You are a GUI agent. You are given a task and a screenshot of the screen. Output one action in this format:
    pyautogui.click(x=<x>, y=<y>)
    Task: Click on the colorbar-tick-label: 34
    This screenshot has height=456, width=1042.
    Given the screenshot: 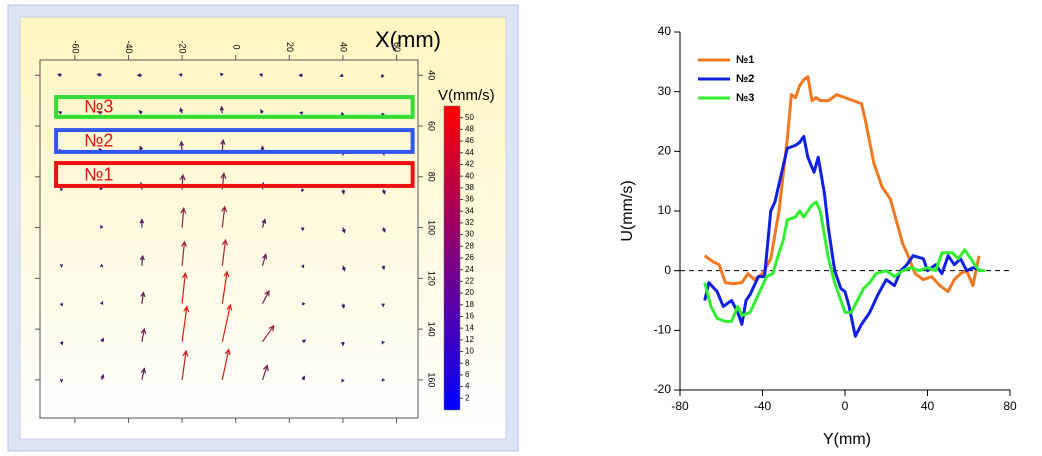 What is the action you would take?
    pyautogui.click(x=469, y=210)
    